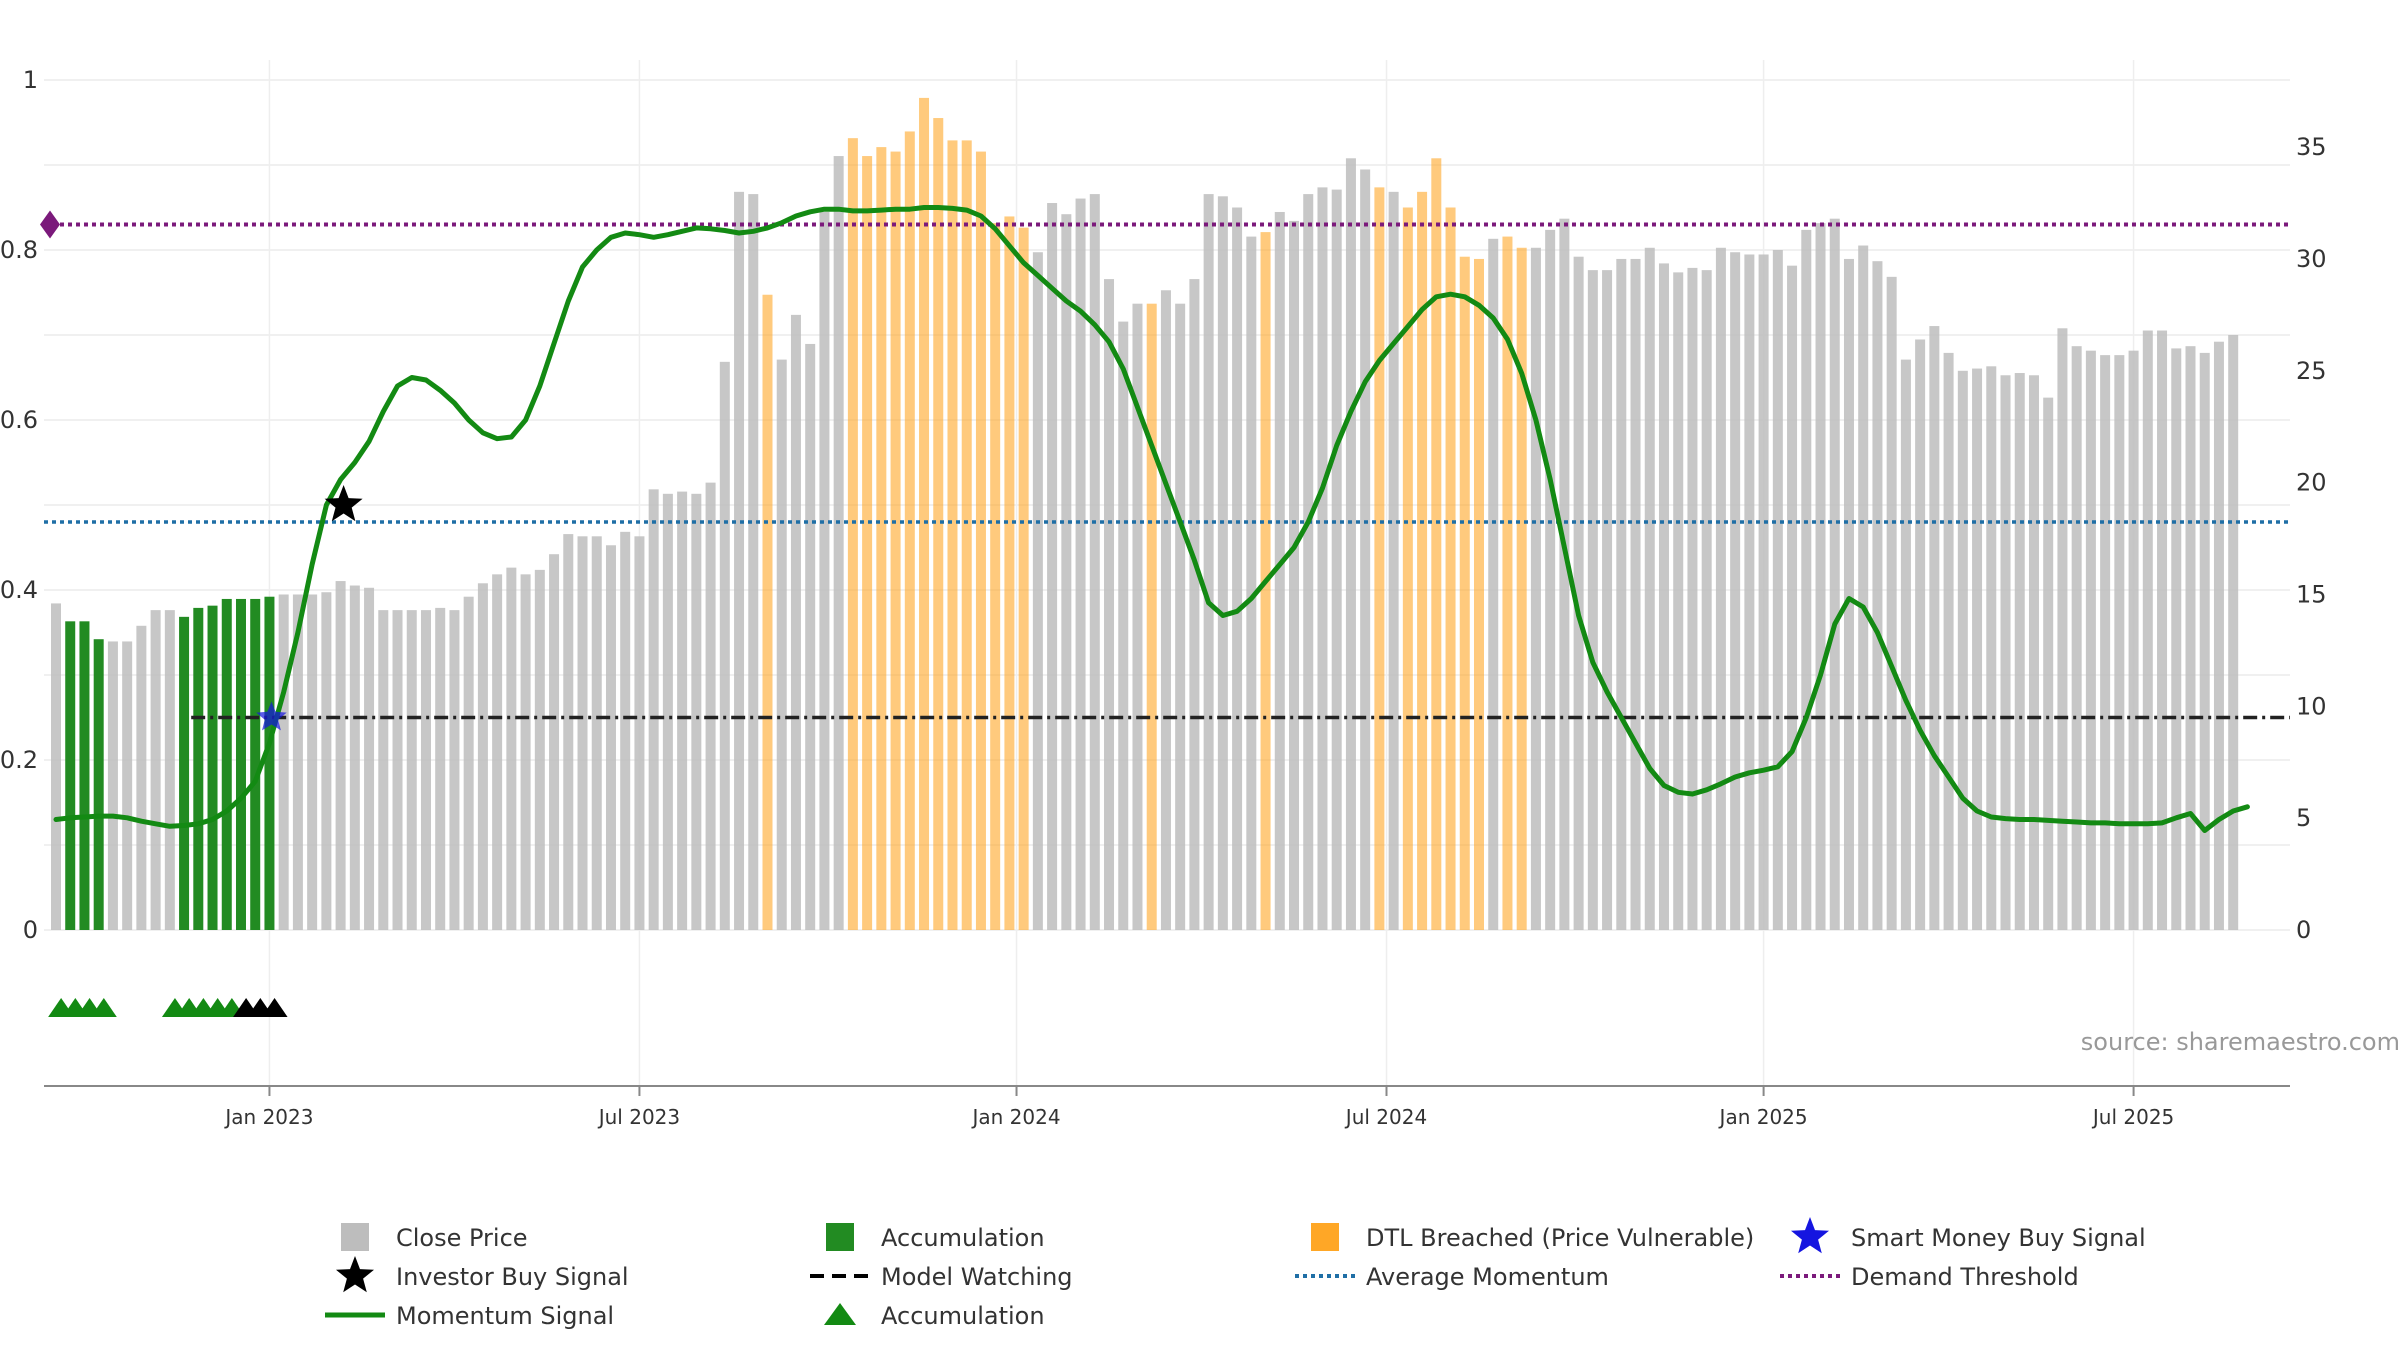 The height and width of the screenshot is (1350, 2400). What do you see at coordinates (505, 1316) in the screenshot?
I see `legend-label: Momentum Signal` at bounding box center [505, 1316].